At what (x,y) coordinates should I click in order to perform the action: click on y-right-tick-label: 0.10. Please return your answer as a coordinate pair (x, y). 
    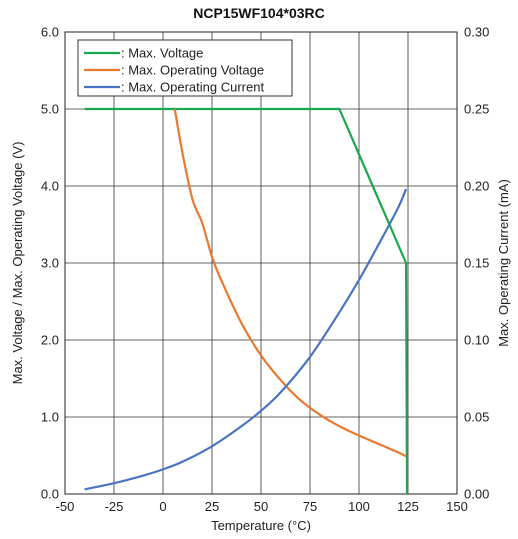
    Looking at the image, I should click on (476, 340).